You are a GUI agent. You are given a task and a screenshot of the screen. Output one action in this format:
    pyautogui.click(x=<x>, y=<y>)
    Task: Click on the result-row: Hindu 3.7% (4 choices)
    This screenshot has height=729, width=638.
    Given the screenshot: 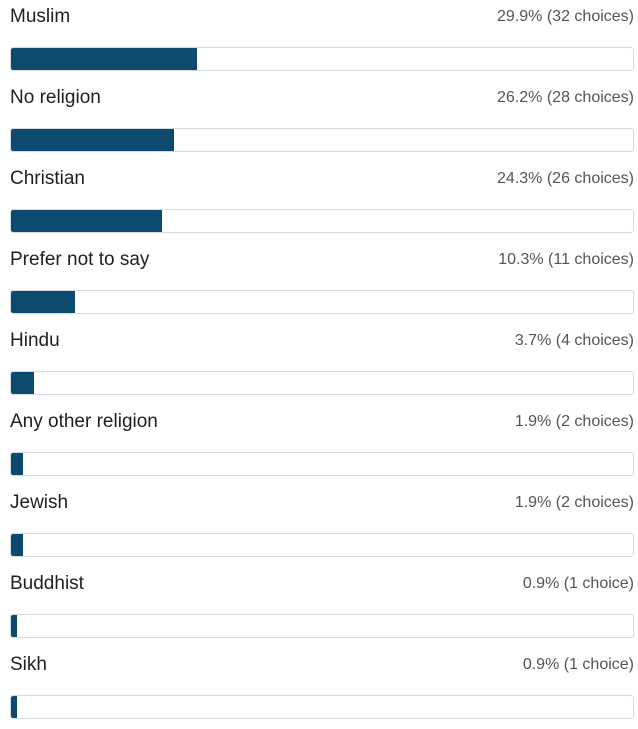 What is the action you would take?
    pyautogui.click(x=322, y=364)
    